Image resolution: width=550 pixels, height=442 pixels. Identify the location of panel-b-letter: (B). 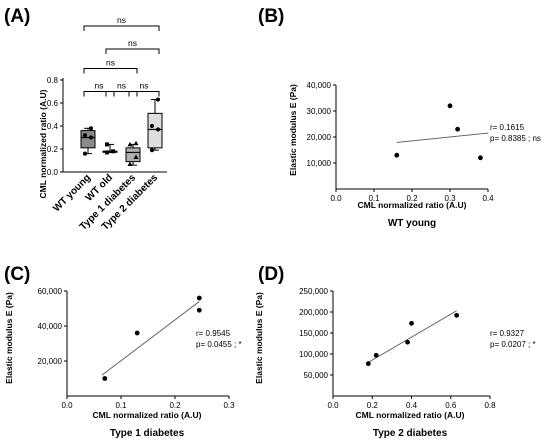
(271, 16).